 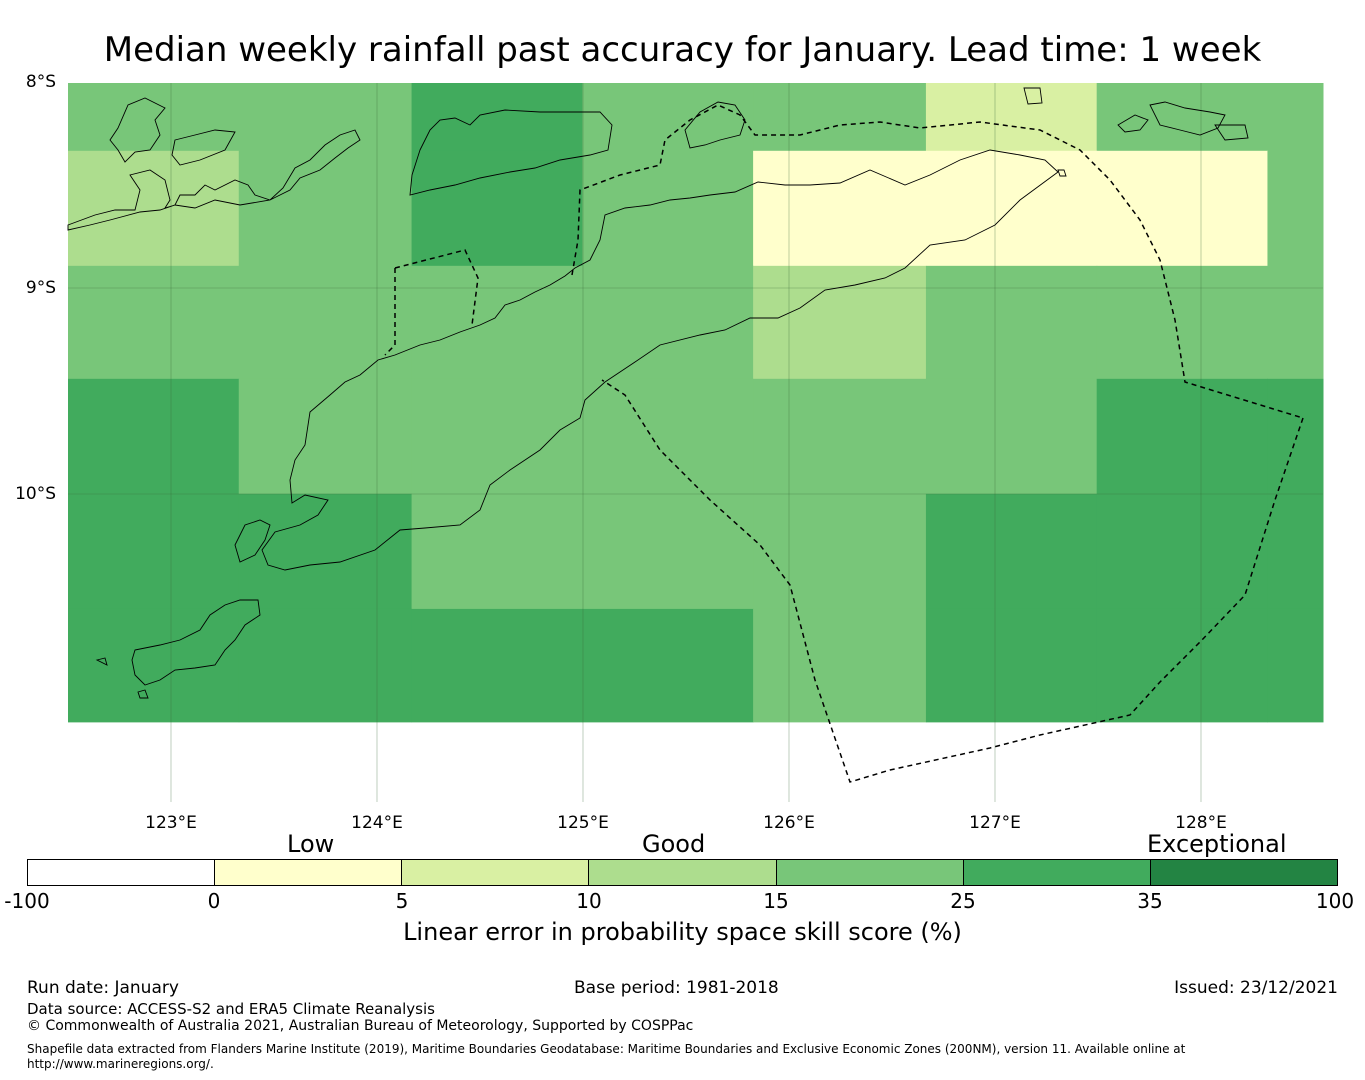 What do you see at coordinates (1335, 901) in the screenshot?
I see `colorbar-tick: 100` at bounding box center [1335, 901].